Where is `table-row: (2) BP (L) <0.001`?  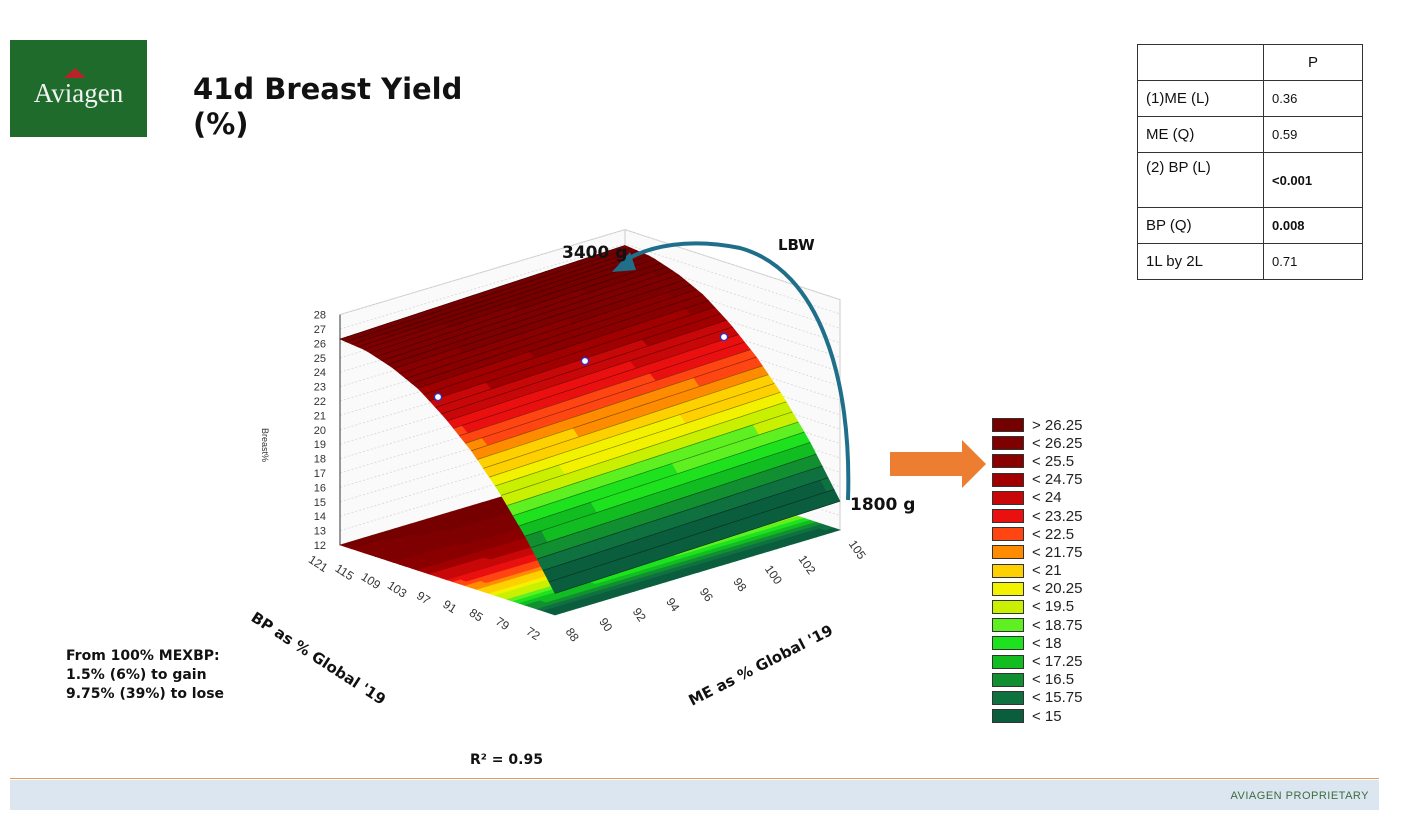 table-row: (2) BP (L) <0.001 is located at coordinates (1250, 180).